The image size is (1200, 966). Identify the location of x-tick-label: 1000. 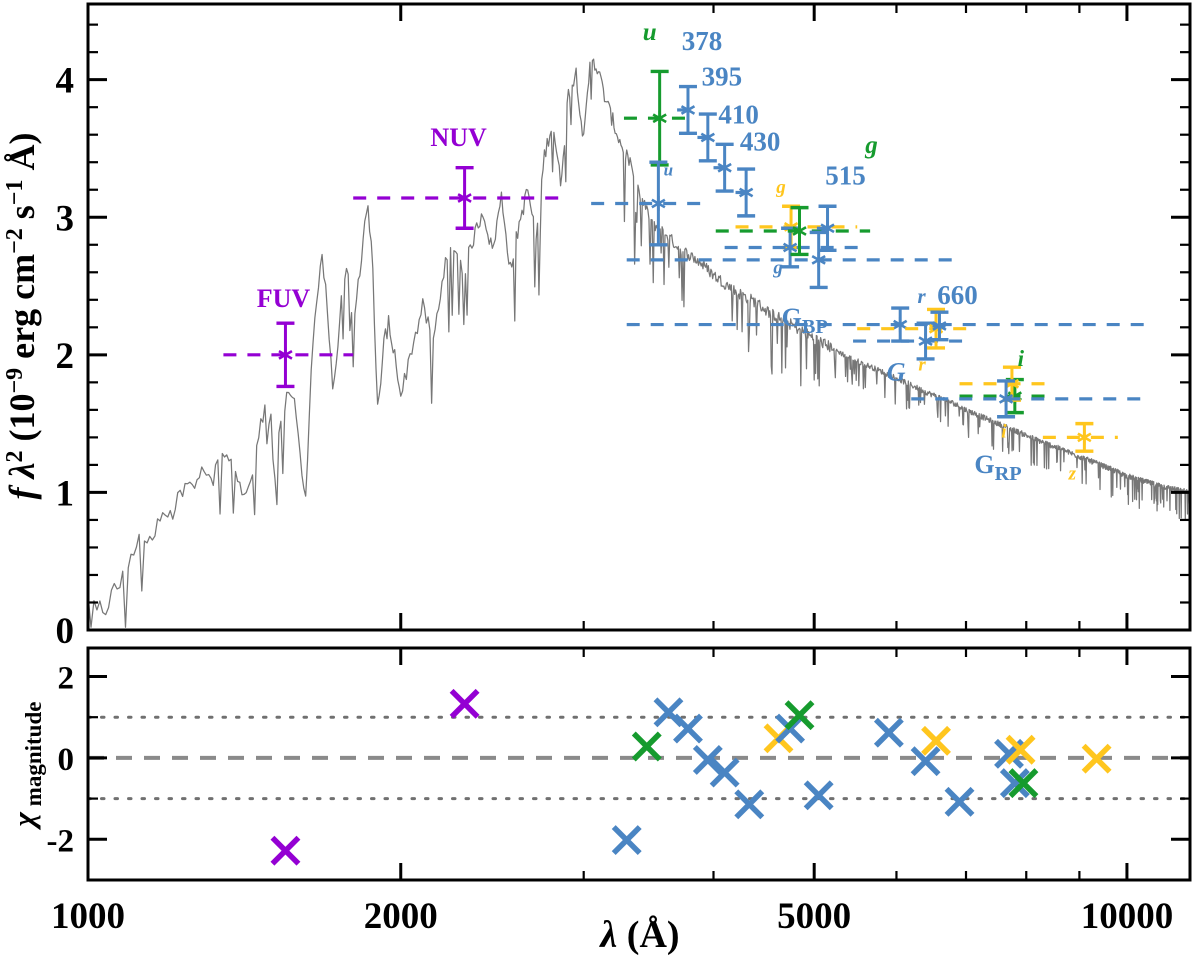
(88, 916).